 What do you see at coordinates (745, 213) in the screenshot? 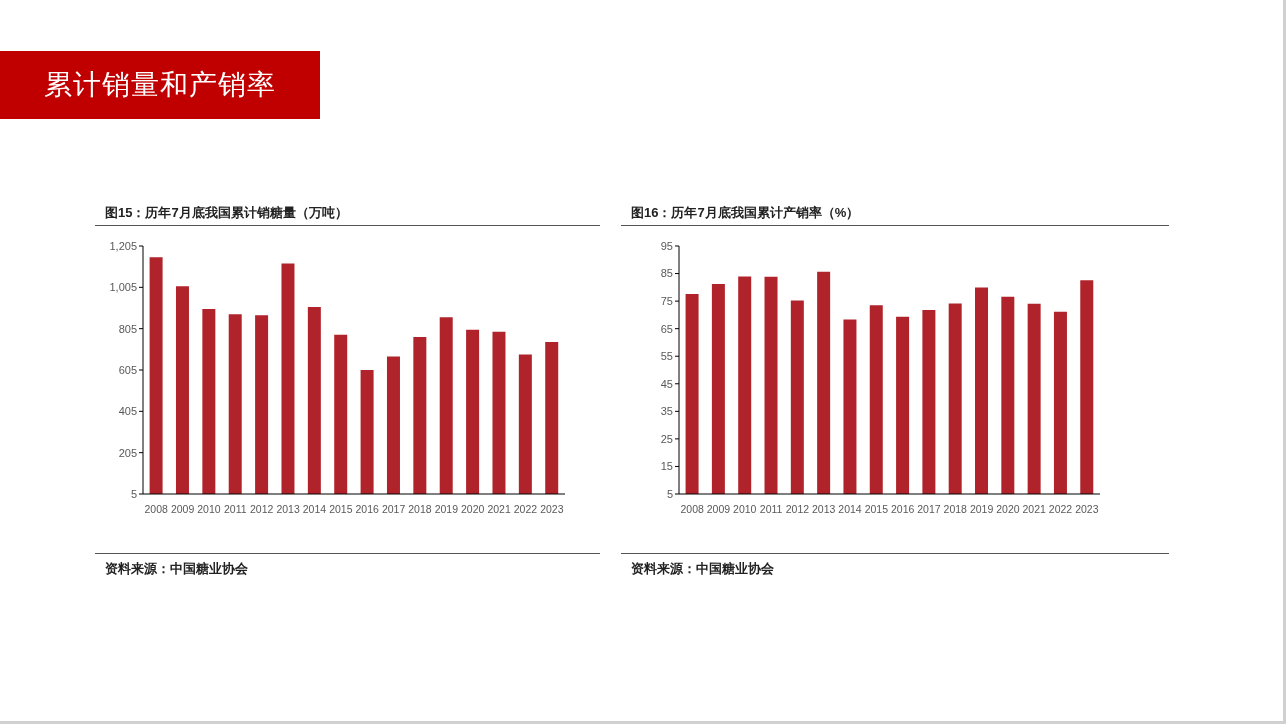
I see `chart-title: 图16：历年7月底我国累计产销率（%）` at bounding box center [745, 213].